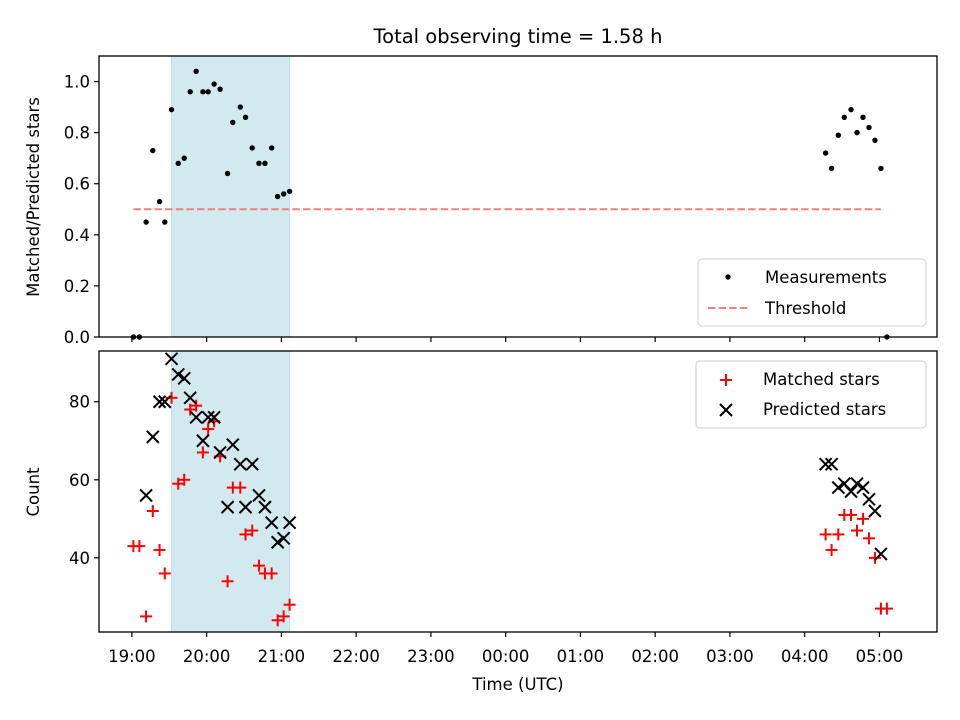 This screenshot has width=960, height=720. I want to click on y-tick-label: 0.6, so click(77, 184).